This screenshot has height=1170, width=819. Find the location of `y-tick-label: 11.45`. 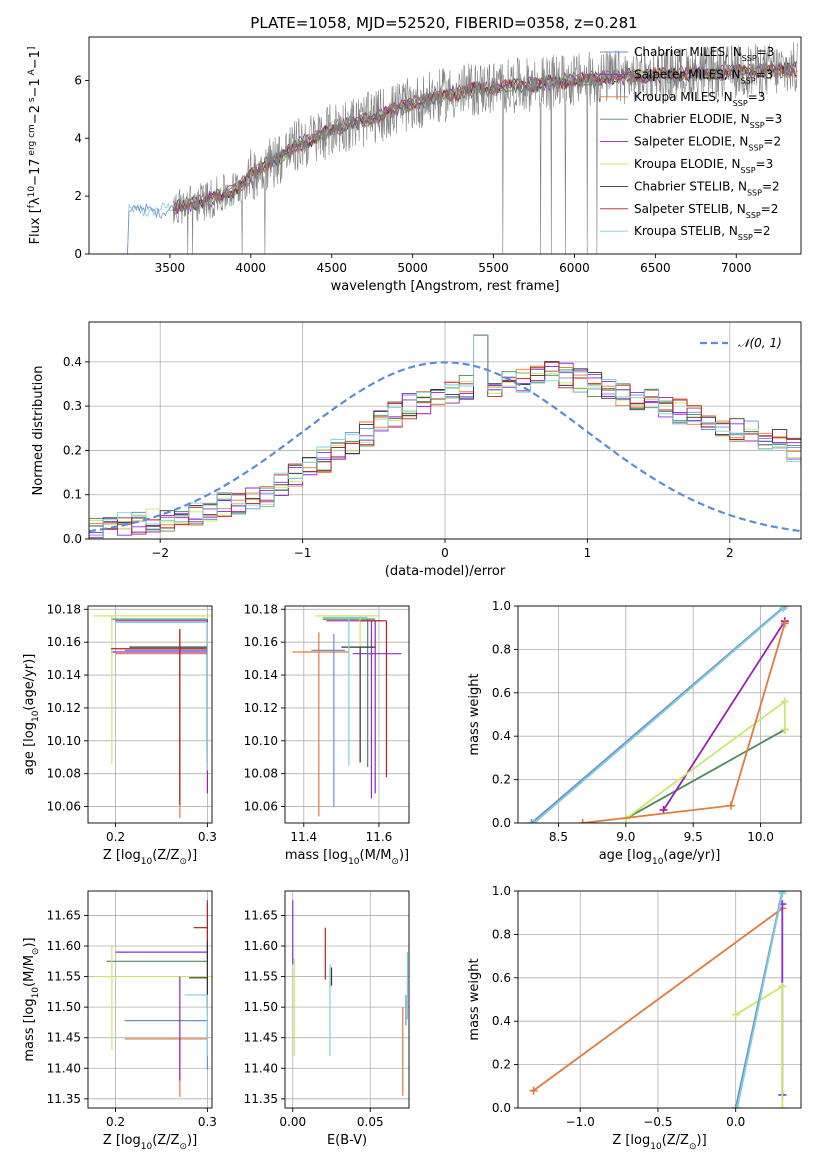

y-tick-label: 11.45 is located at coordinates (64, 1038).